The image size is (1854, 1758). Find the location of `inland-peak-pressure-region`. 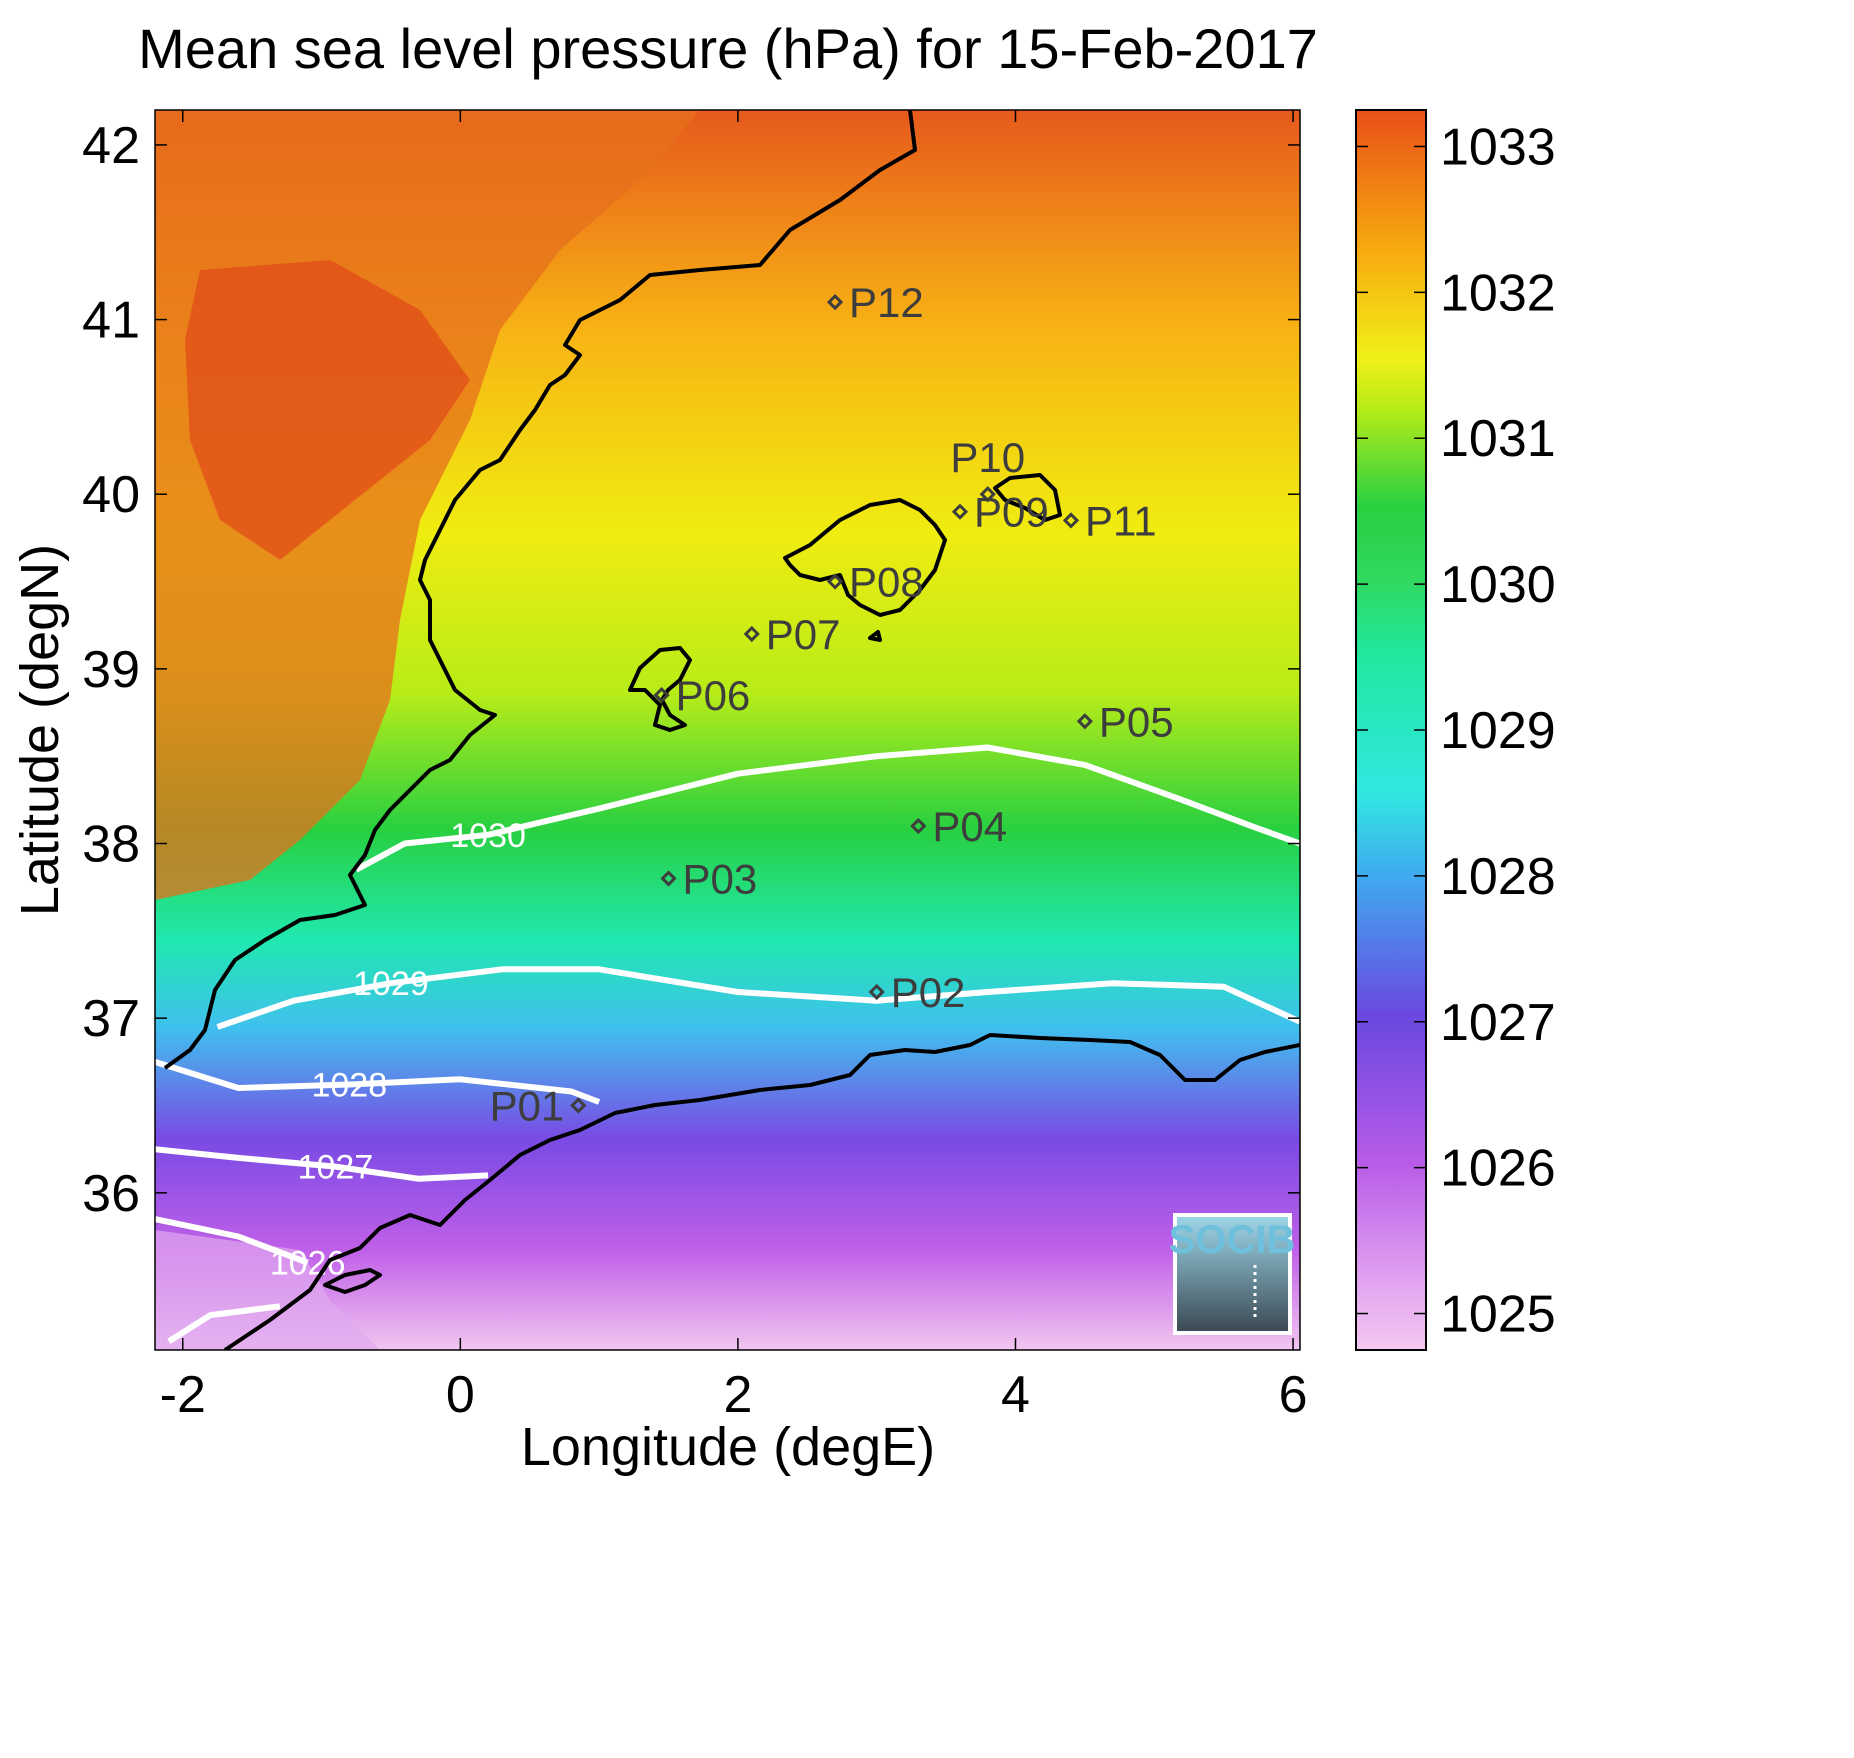

inland-peak-pressure-region is located at coordinates (327, 410).